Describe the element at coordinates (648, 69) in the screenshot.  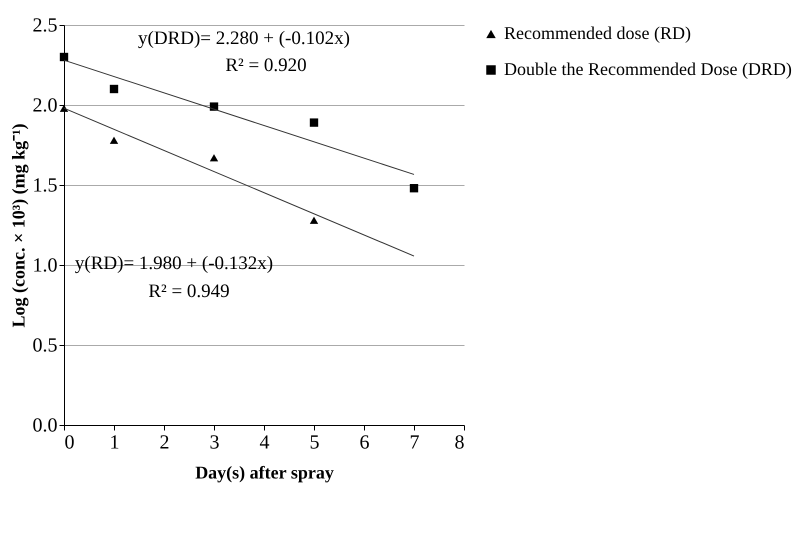
I see `legend-label: Double the Recommended Dose (DRD)` at that location.